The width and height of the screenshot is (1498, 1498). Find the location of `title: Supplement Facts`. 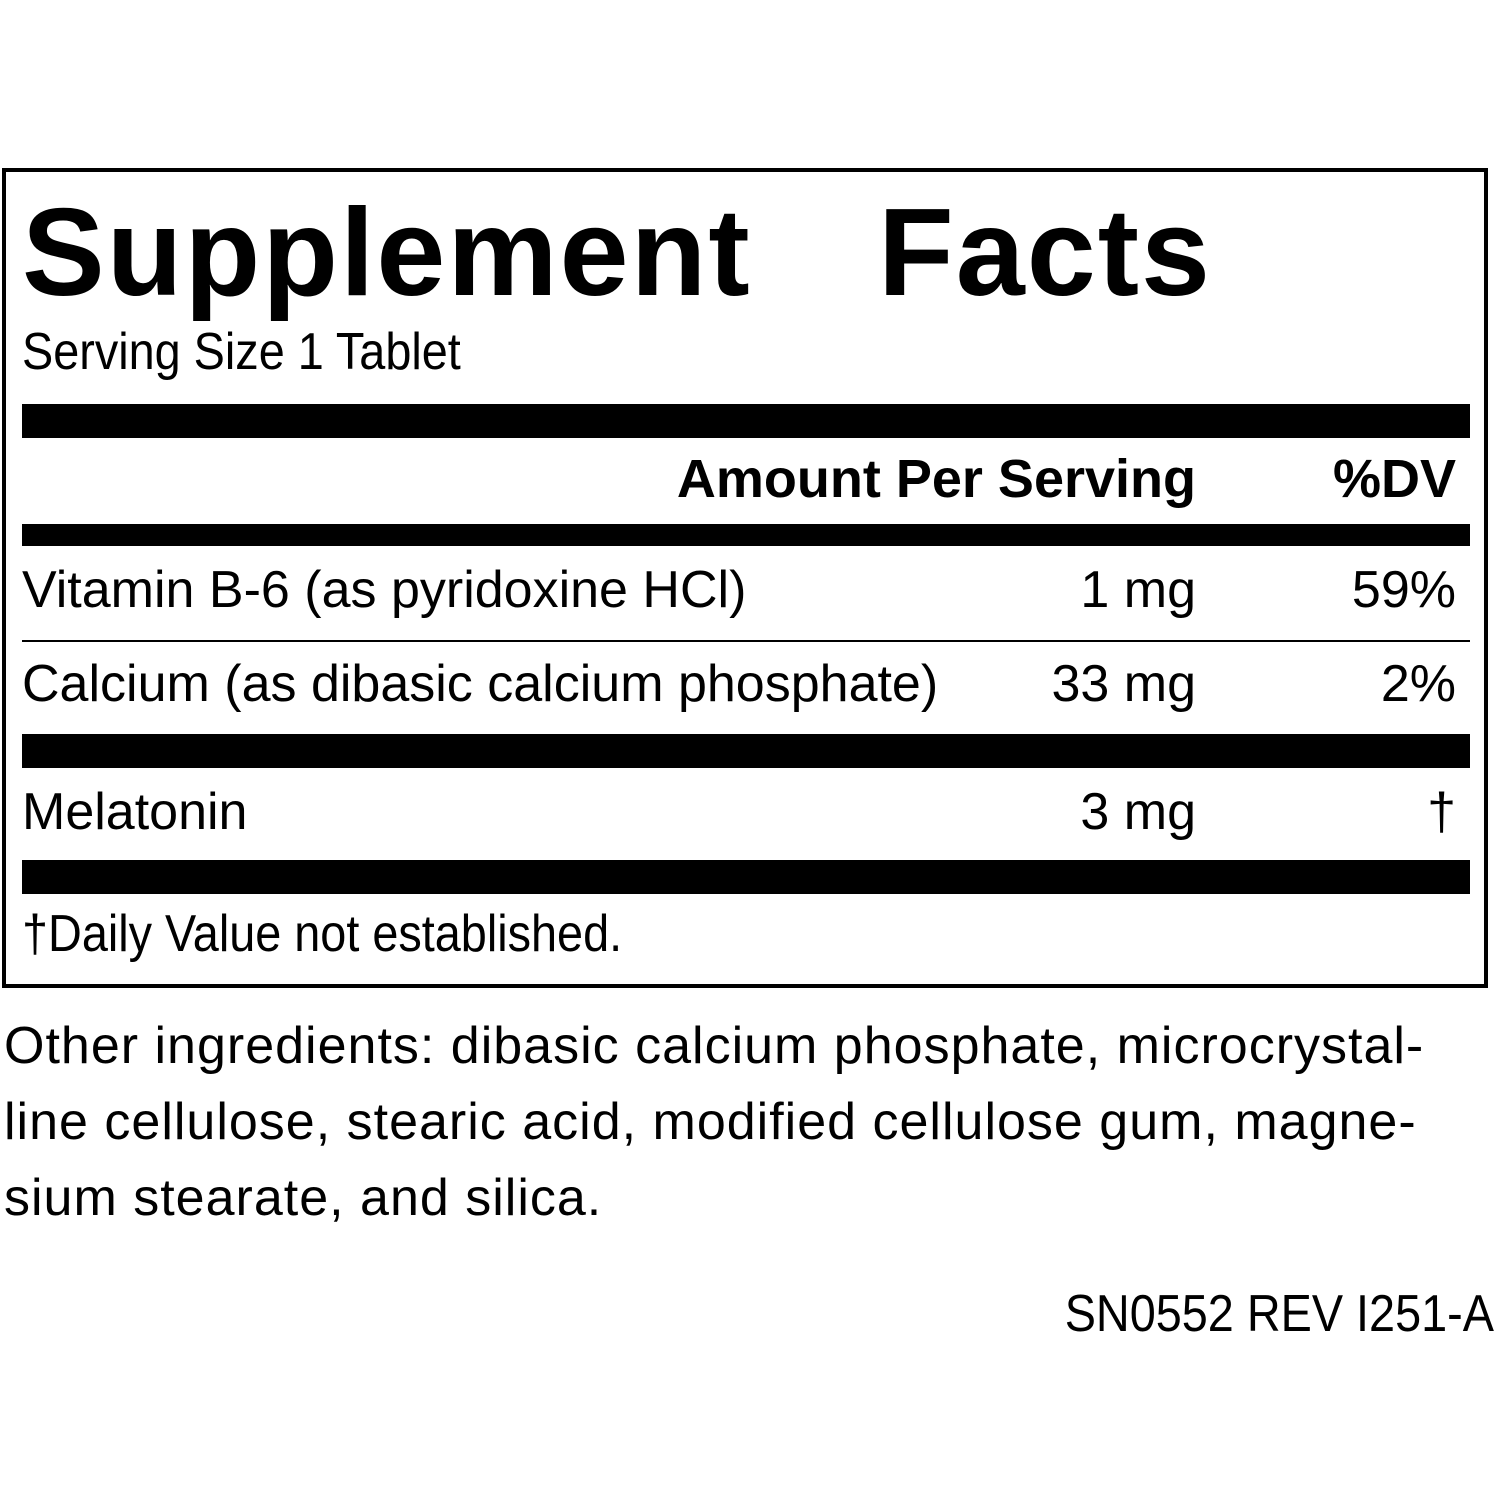

title: Supplement Facts is located at coordinates (617, 253).